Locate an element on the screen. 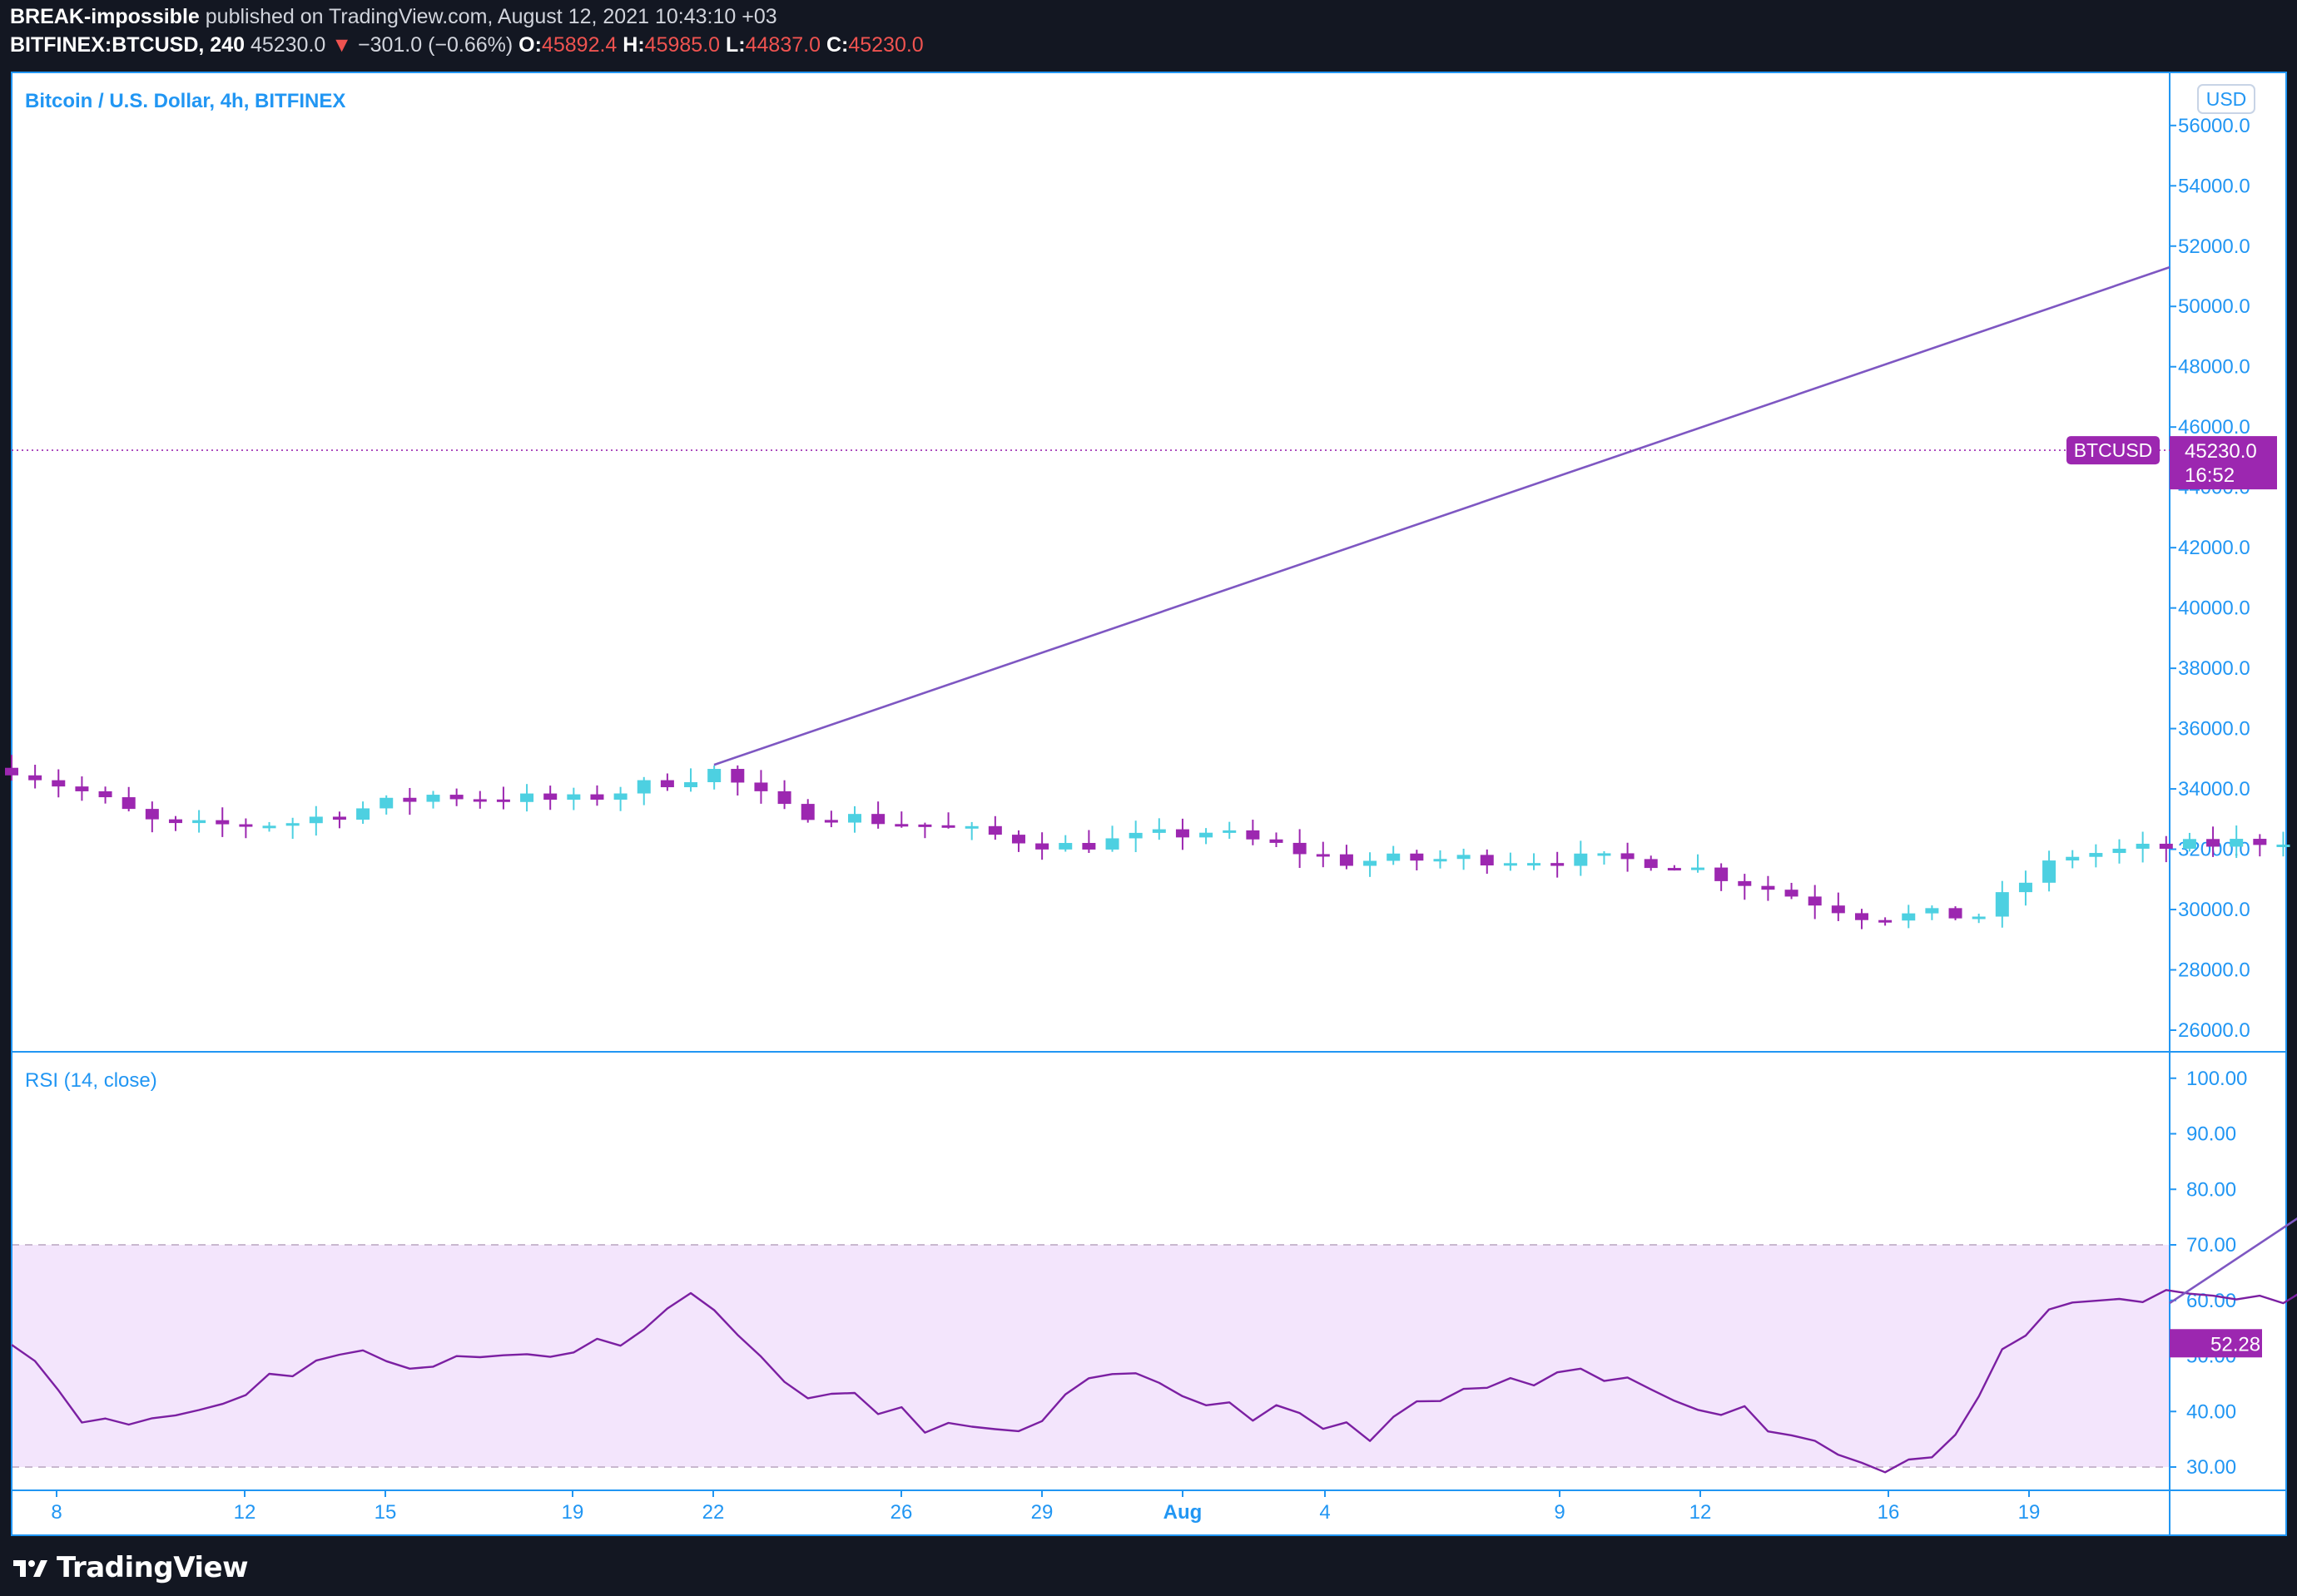 Image resolution: width=2297 pixels, height=1596 pixels. rsi-tick-label: 80.00 is located at coordinates (2211, 1189).